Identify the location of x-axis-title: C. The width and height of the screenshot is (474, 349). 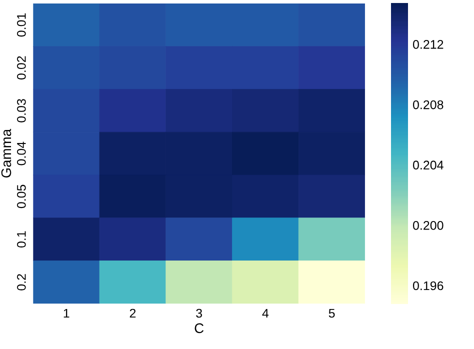
(199, 328).